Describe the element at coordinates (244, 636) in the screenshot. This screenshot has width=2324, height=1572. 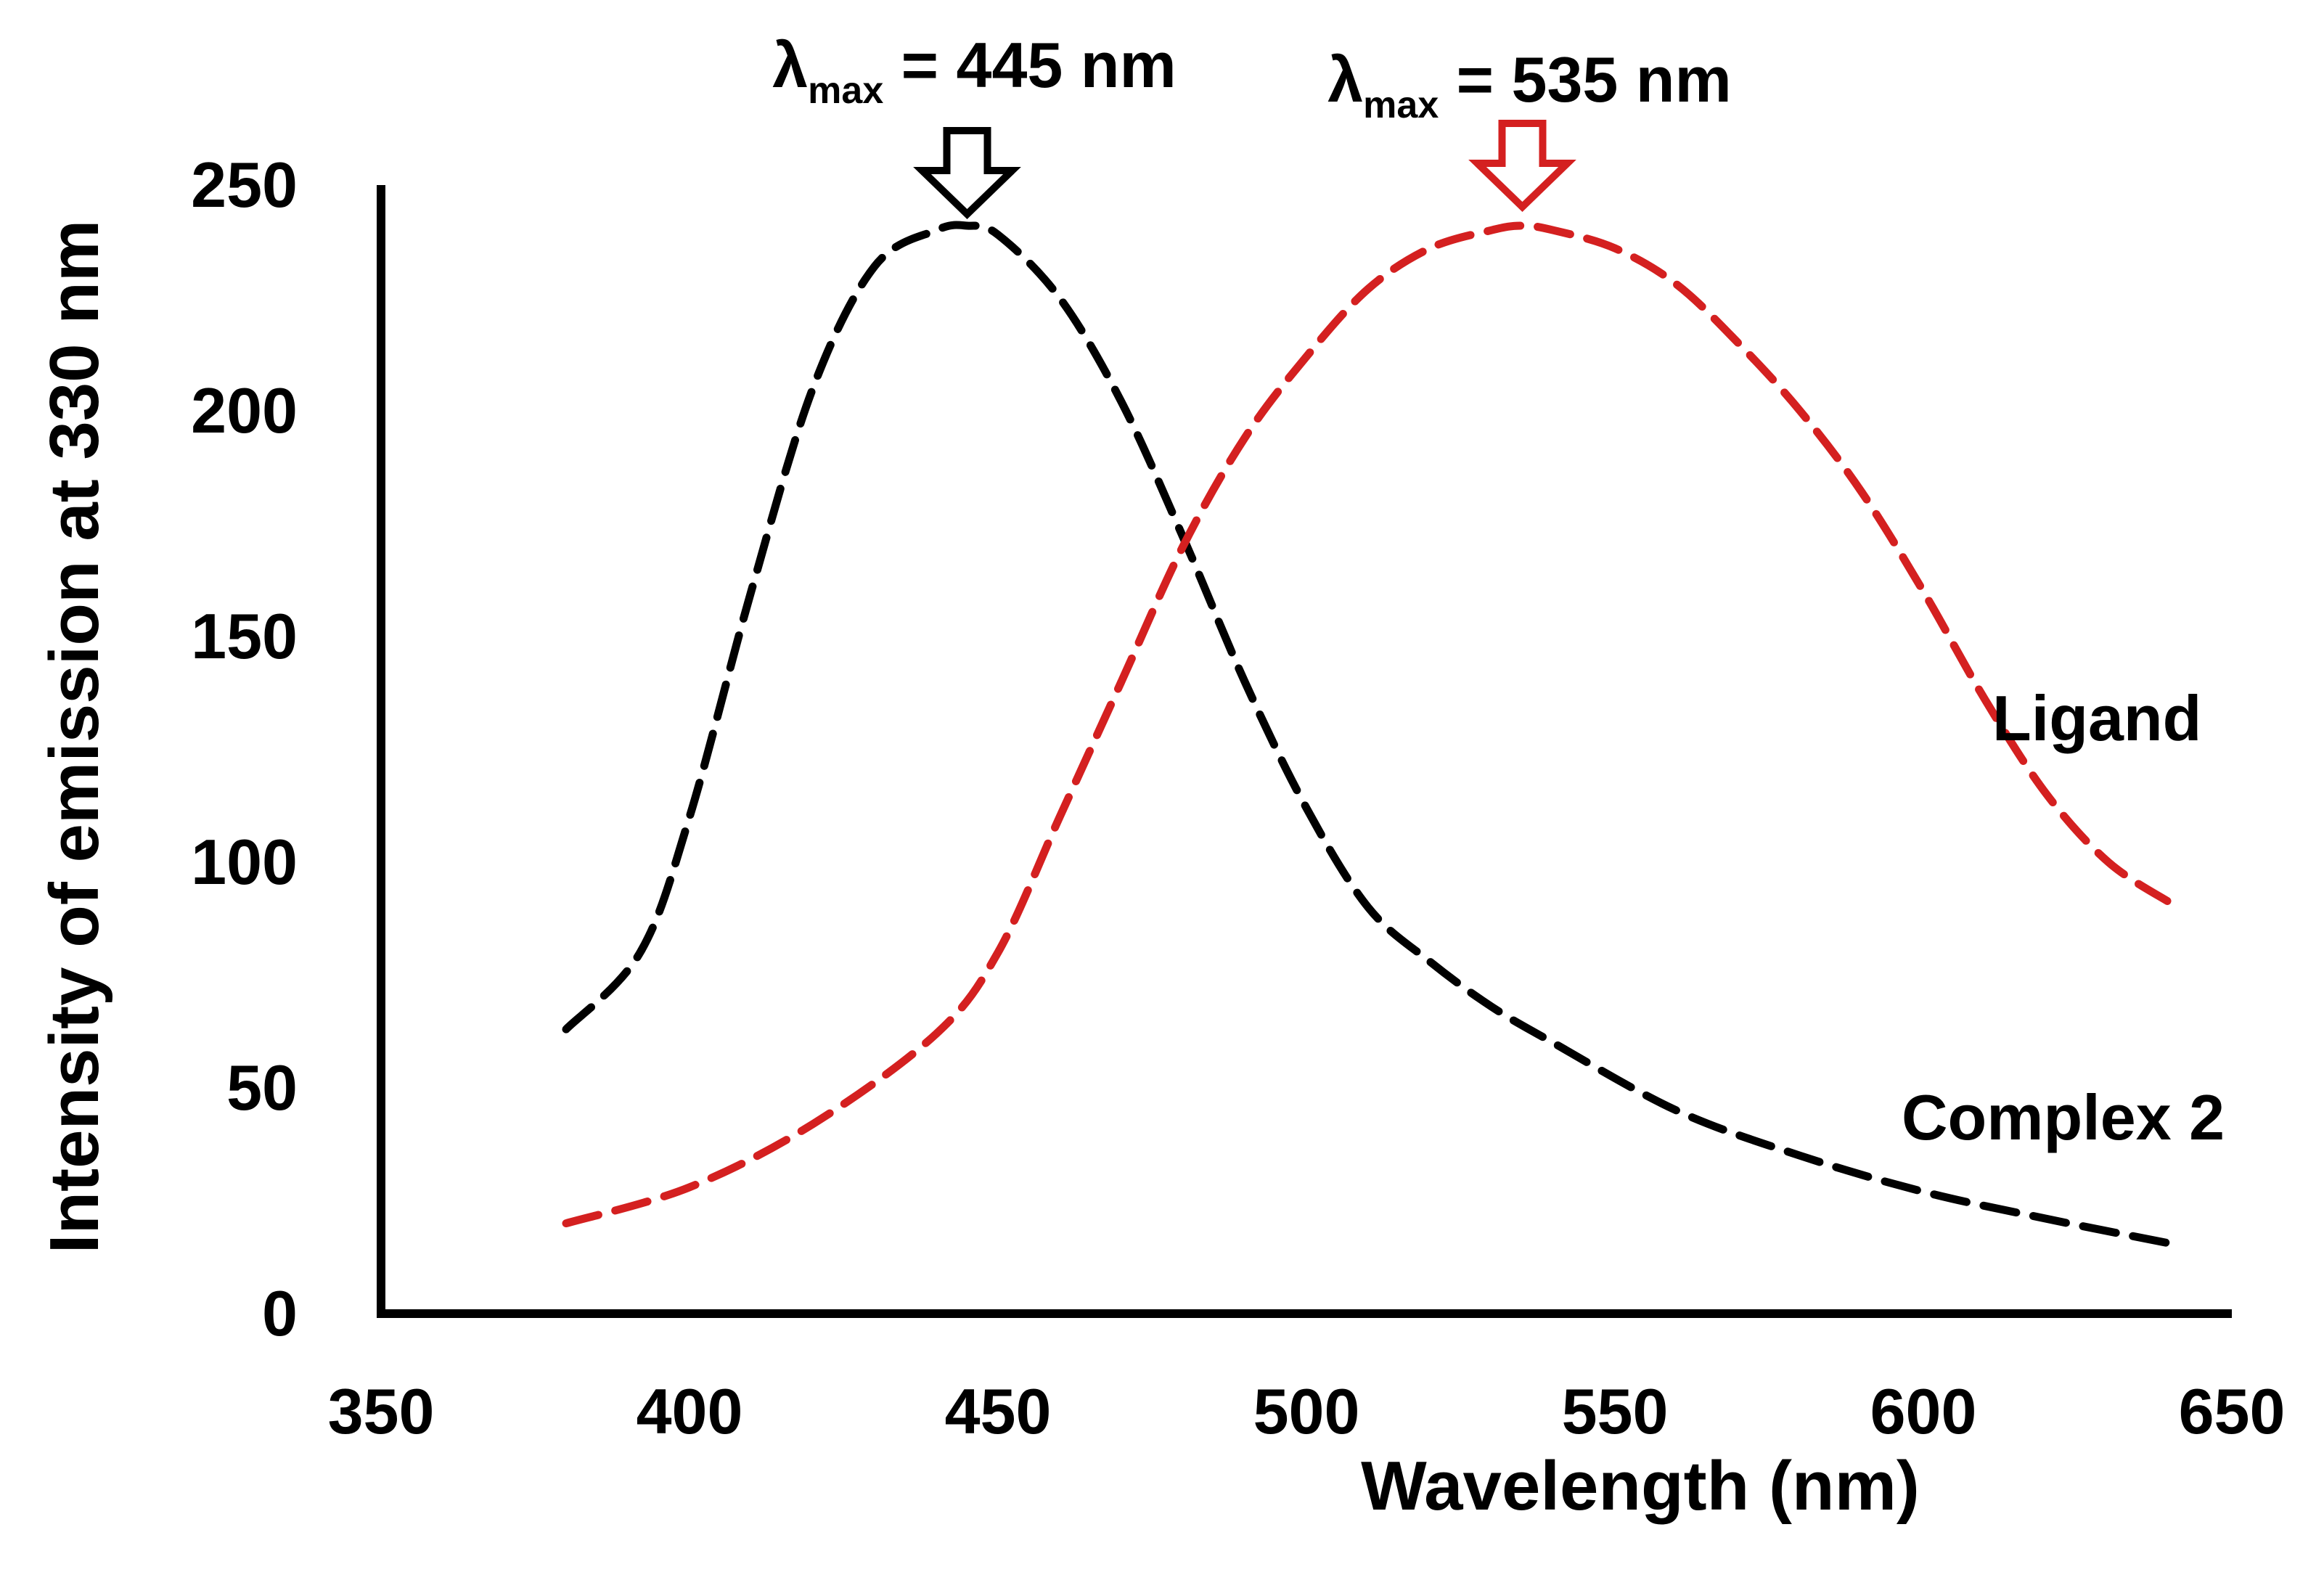
I see `y-tick-label: 150` at that location.